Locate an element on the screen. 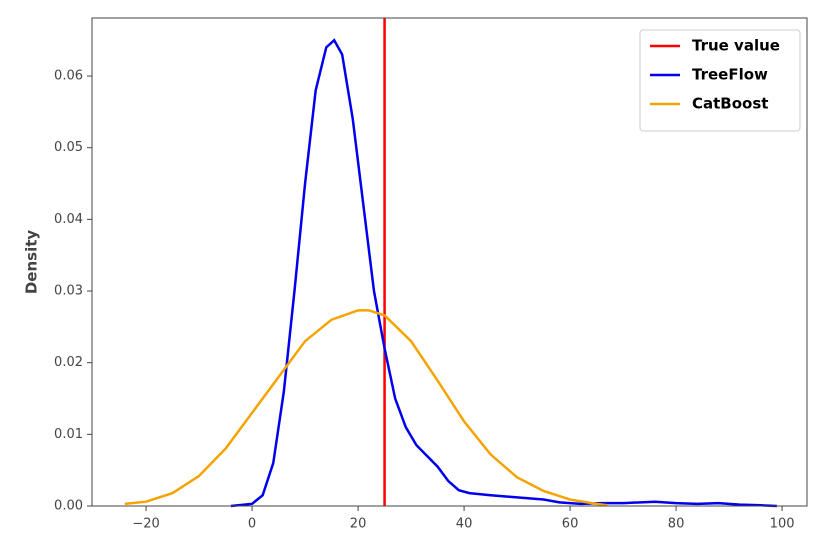 This screenshot has width=830, height=558. legend-label: TreeFlow is located at coordinates (730, 75).